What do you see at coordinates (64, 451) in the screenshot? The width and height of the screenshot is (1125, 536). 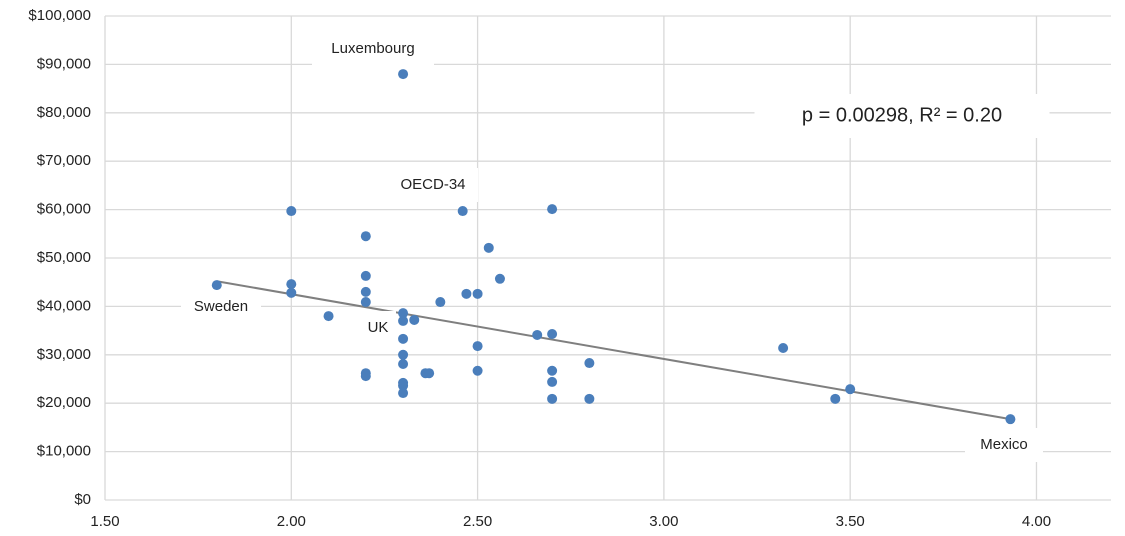 I see `y-tick-label: $10,000` at bounding box center [64, 451].